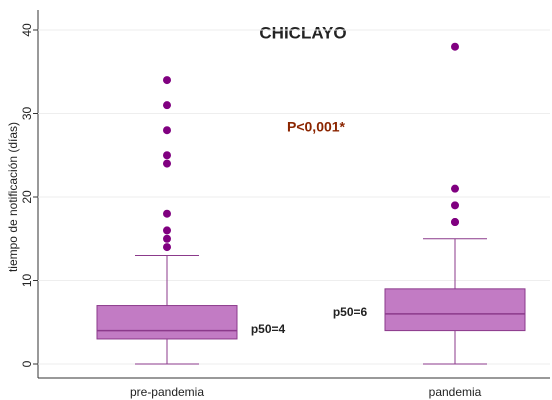 Image resolution: width=552 pixels, height=400 pixels. Describe the element at coordinates (268, 329) in the screenshot. I see `annotation: p50=4` at that location.